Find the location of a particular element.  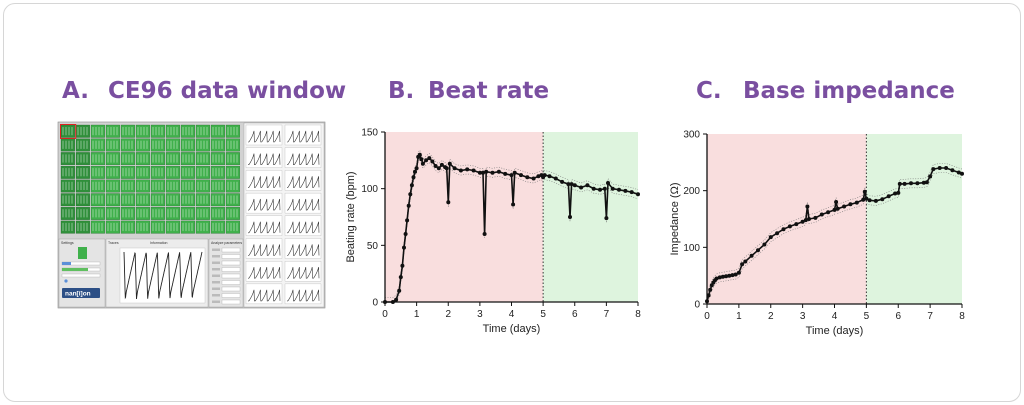

panel-a-letter: A. is located at coordinates (75, 91).